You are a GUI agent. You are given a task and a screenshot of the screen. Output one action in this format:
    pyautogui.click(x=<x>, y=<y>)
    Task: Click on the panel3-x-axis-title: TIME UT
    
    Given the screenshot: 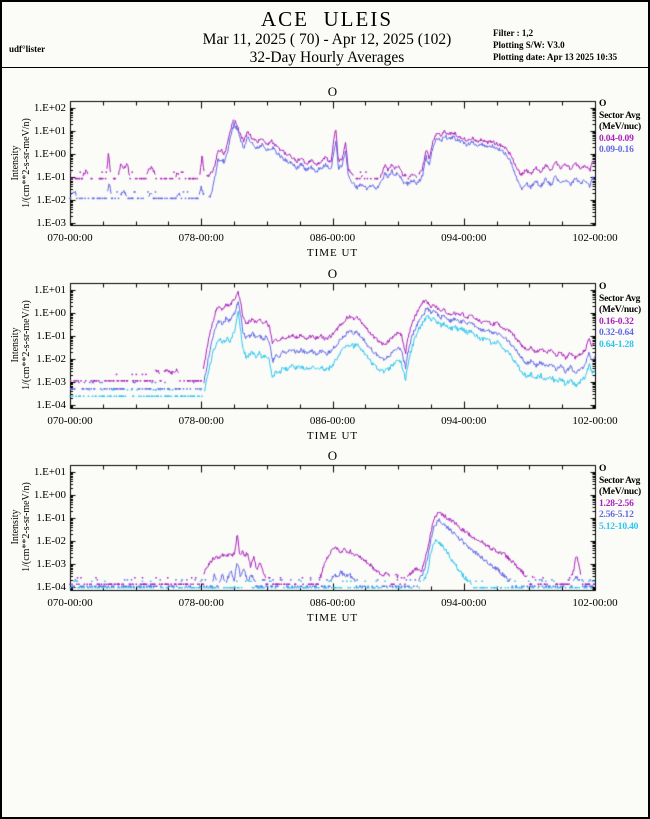 What is the action you would take?
    pyautogui.click(x=332, y=618)
    